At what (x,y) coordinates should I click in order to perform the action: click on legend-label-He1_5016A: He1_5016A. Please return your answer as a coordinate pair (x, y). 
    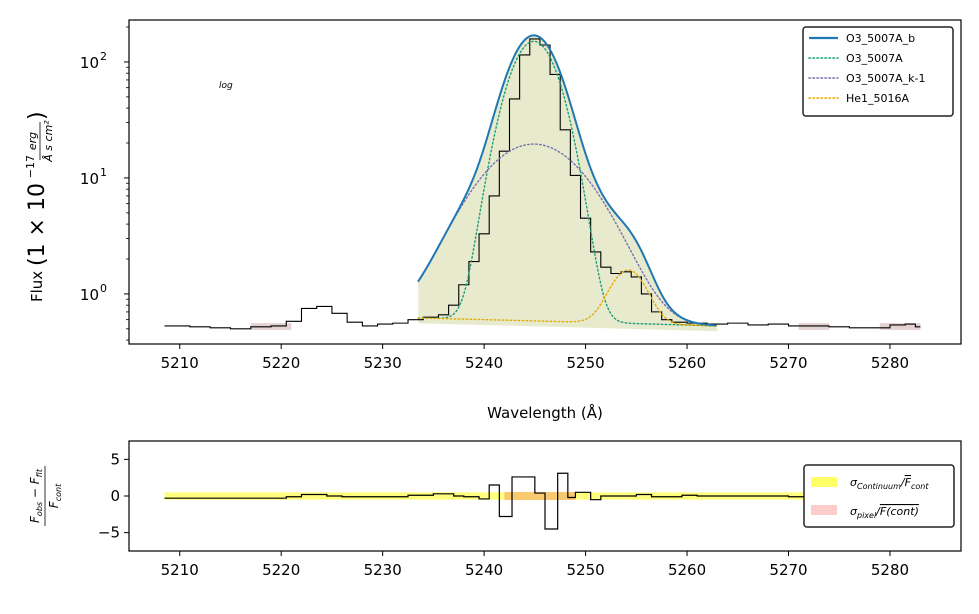
    Looking at the image, I should click on (878, 98).